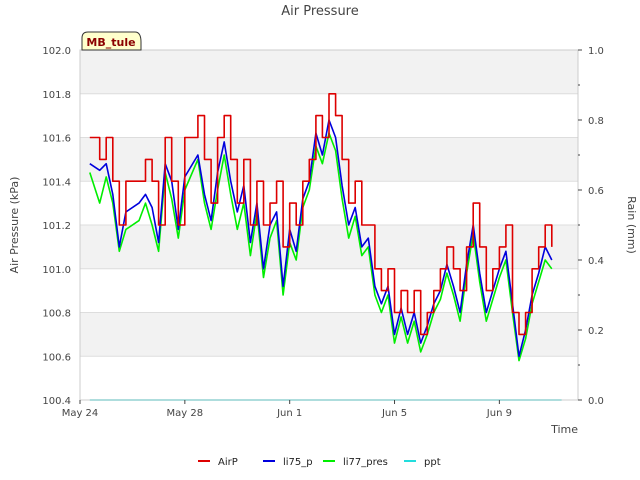 The width and height of the screenshot is (640, 480). Describe the element at coordinates (80, 413) in the screenshot. I see `x-tick-label: May 24` at that location.